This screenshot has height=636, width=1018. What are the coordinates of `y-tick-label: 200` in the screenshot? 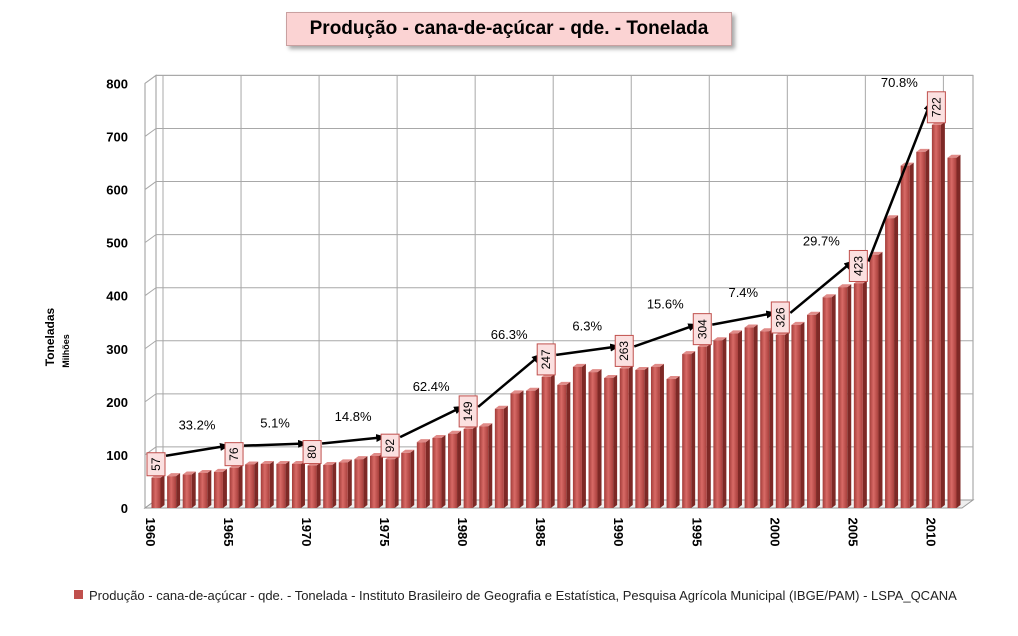 It's located at (117, 402).